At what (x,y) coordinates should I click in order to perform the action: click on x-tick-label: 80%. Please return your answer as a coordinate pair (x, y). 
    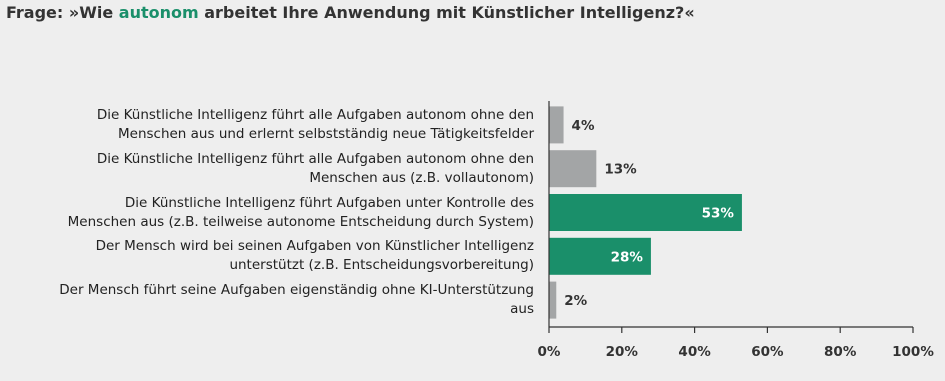
    Looking at the image, I should click on (840, 352).